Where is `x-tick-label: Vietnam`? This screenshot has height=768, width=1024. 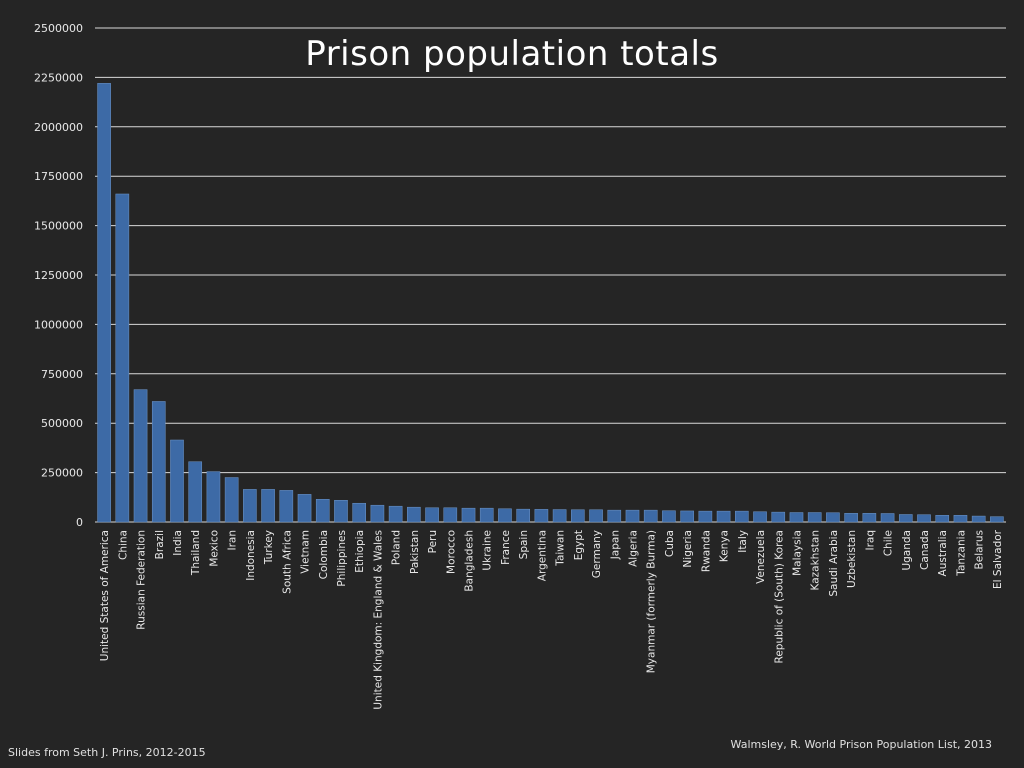 x-tick-label: Vietnam is located at coordinates (306, 552).